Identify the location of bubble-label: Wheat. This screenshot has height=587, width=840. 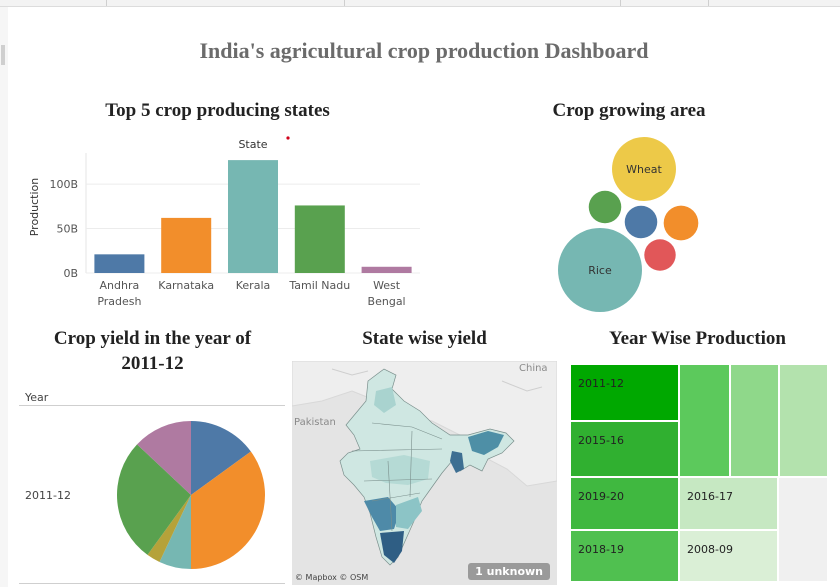
(644, 169).